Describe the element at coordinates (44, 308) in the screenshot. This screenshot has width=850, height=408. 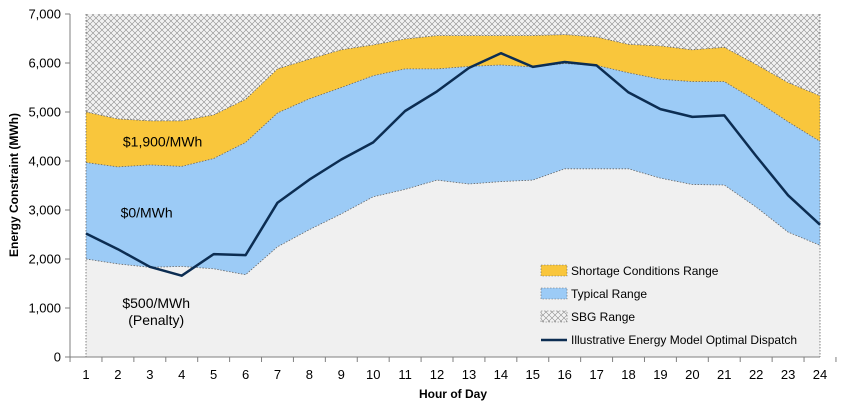
I see `y-tick-label: 1,000` at that location.